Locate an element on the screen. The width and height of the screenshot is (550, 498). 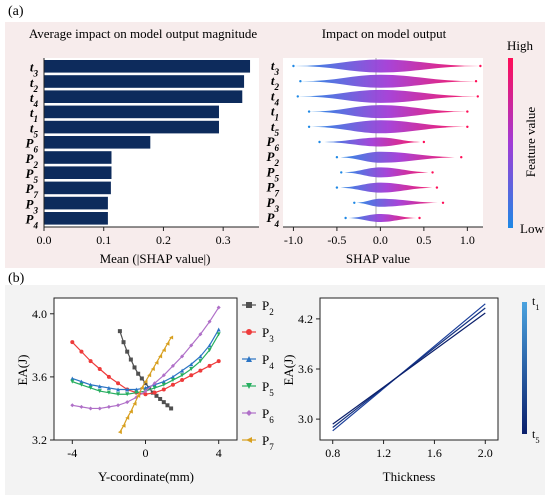
beeswarm-x-tick-label: 0.5 is located at coordinates (423, 240).